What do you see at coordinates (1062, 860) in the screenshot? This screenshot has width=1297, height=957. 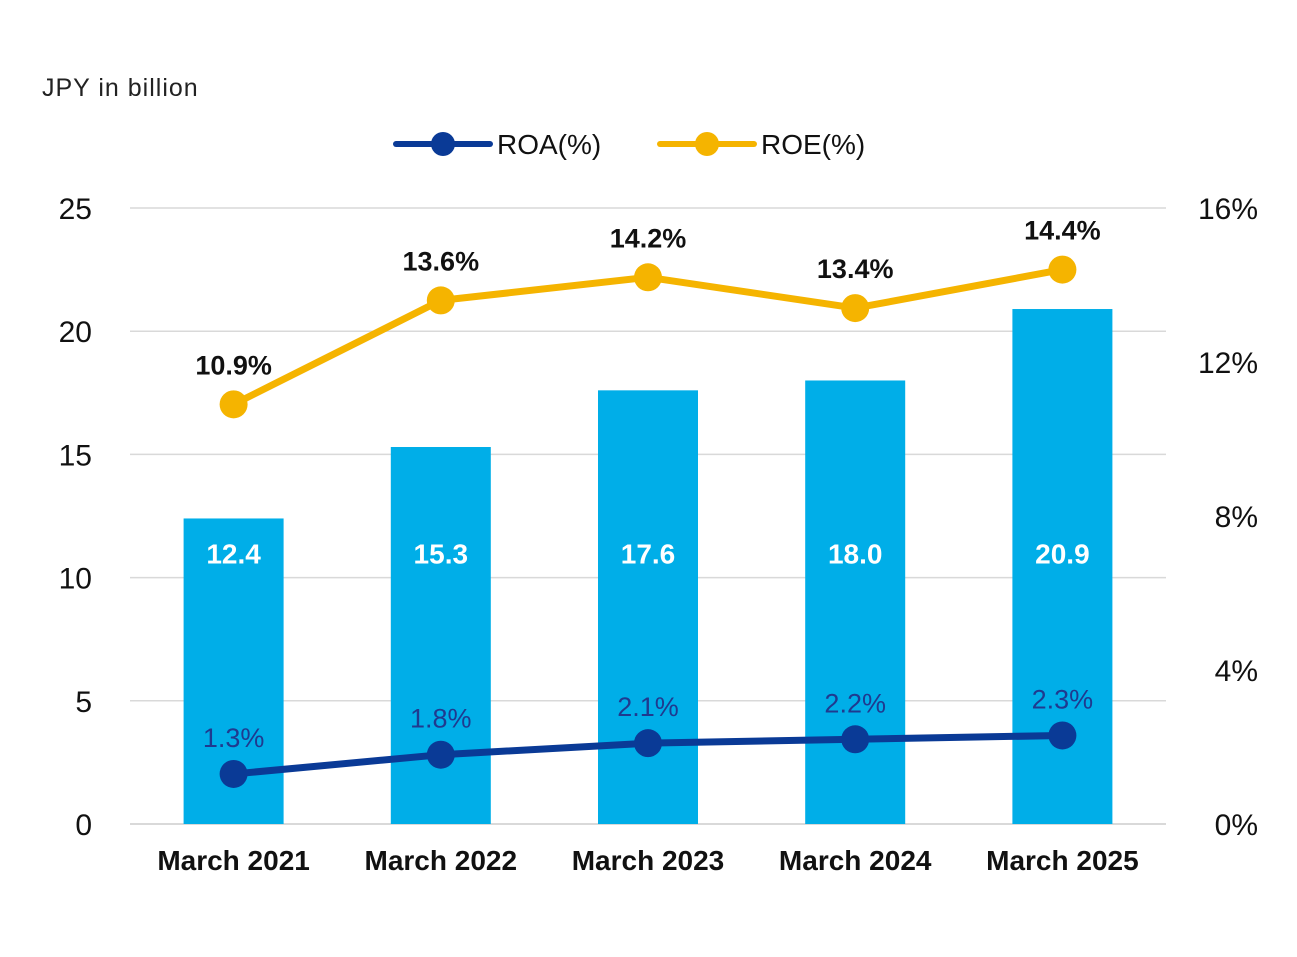 I see `category-label: March 2025` at bounding box center [1062, 860].